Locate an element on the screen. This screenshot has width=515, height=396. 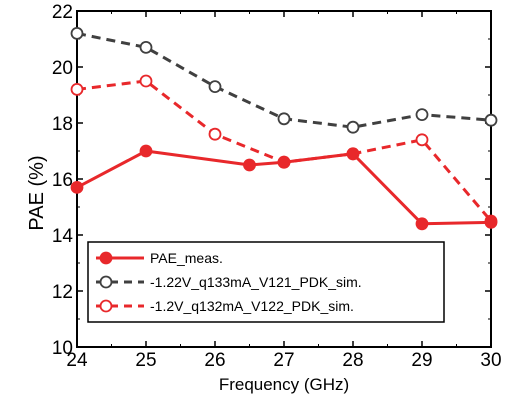
y-tick-label: 16 is located at coordinates (62, 180).